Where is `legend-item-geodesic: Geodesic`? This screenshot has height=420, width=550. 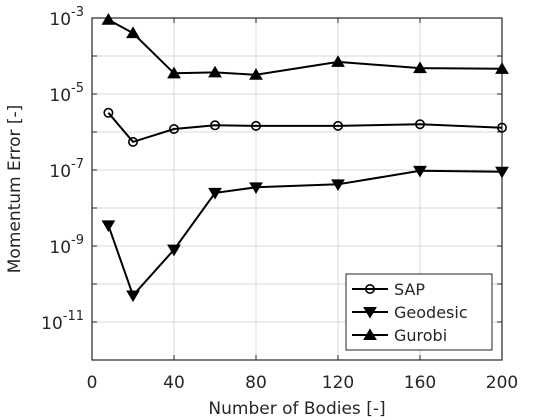 legend-item-geodesic: Geodesic is located at coordinates (410, 312).